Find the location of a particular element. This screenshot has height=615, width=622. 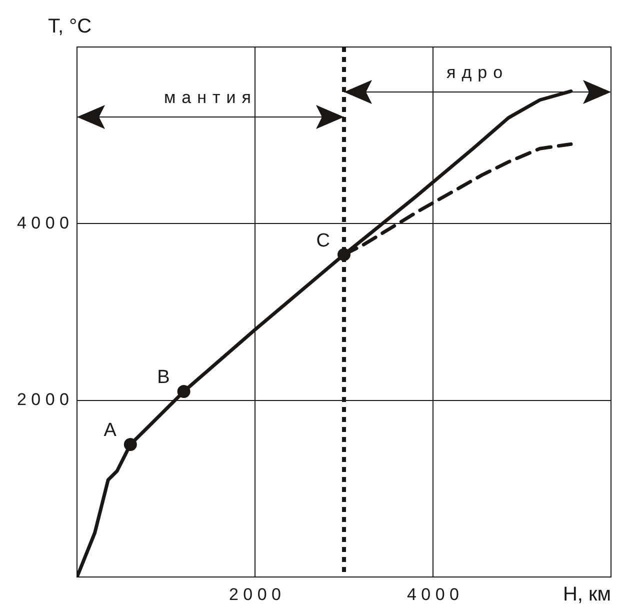

x-axis-title: H, км is located at coordinates (586, 595).